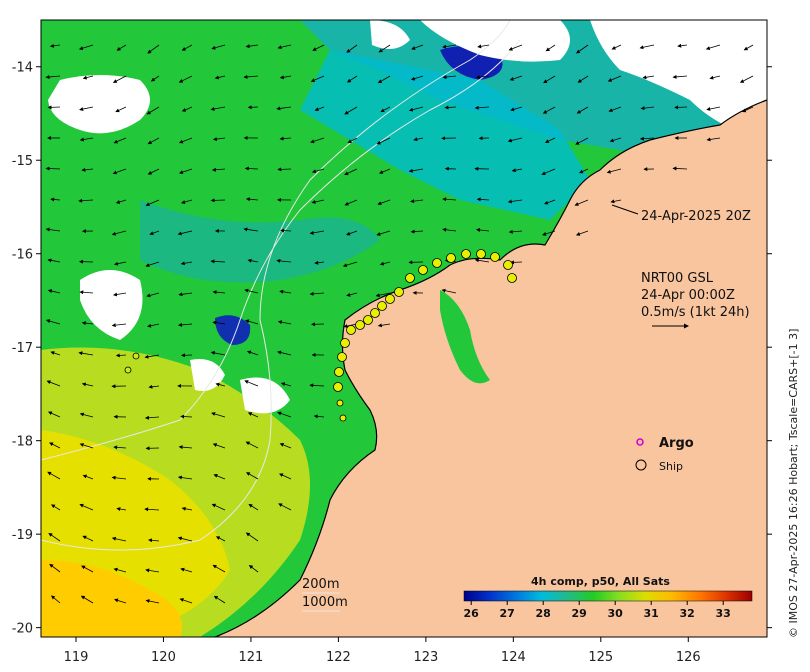 This screenshot has height=672, width=810. Describe the element at coordinates (600, 581) in the screenshot. I see `colorbar-title: 4h comp, p50, All Sats` at that location.